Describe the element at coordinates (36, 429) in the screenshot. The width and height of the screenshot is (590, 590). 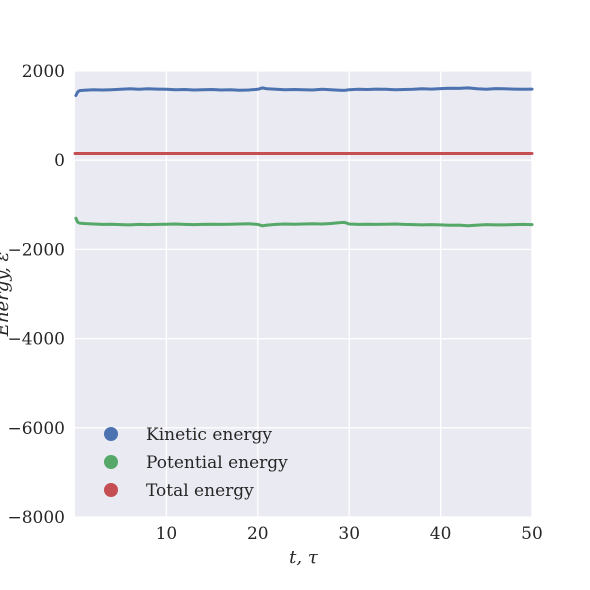
I see `y-tick-label: −6000` at that location.